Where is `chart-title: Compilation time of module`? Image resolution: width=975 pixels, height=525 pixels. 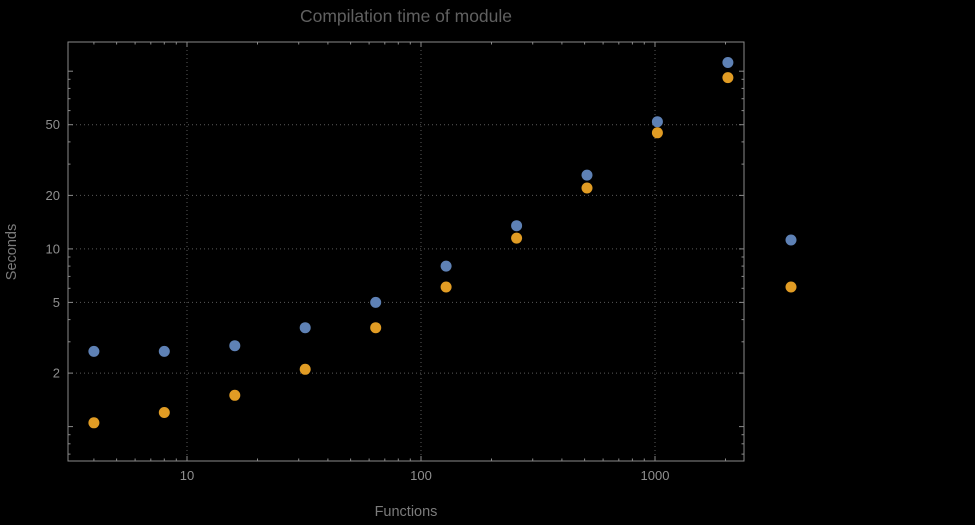
chart-title: Compilation time of module is located at coordinates (406, 16).